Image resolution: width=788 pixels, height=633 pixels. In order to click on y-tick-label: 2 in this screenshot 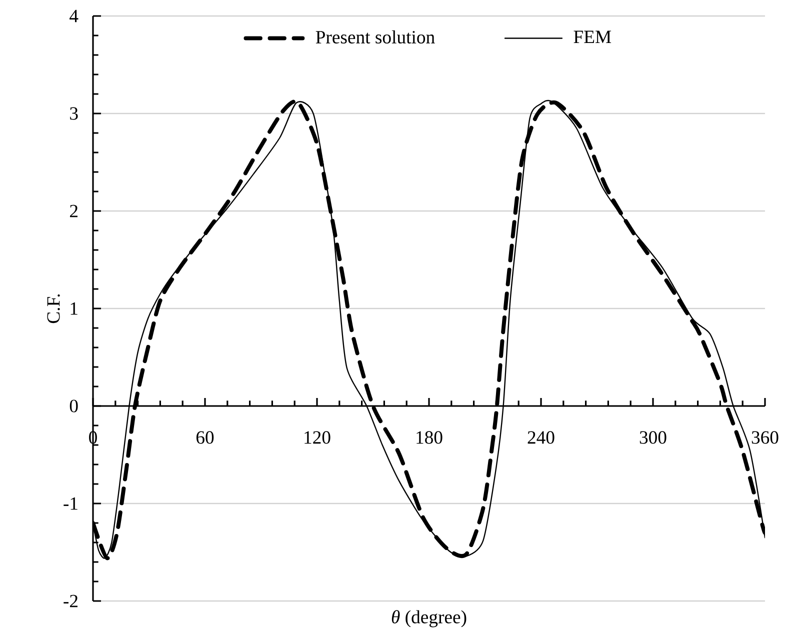, I will do `click(74, 211)`.